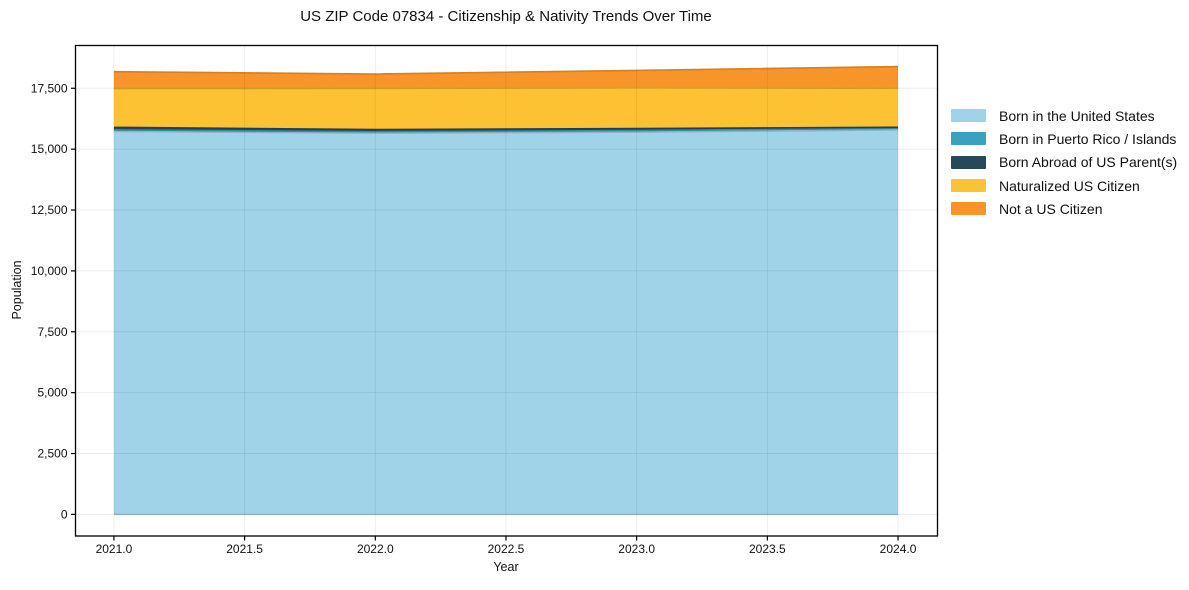 This screenshot has width=1189, height=590. What do you see at coordinates (49, 210) in the screenshot?
I see `y-tick-label: 12,500` at bounding box center [49, 210].